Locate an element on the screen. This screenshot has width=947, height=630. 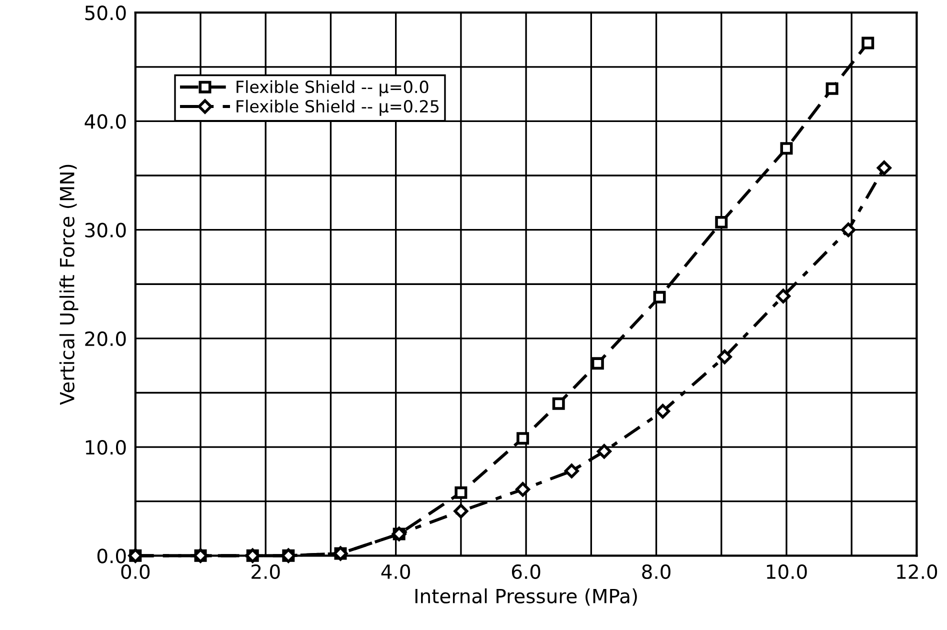
x-tick-label: 8.0 is located at coordinates (656, 572).